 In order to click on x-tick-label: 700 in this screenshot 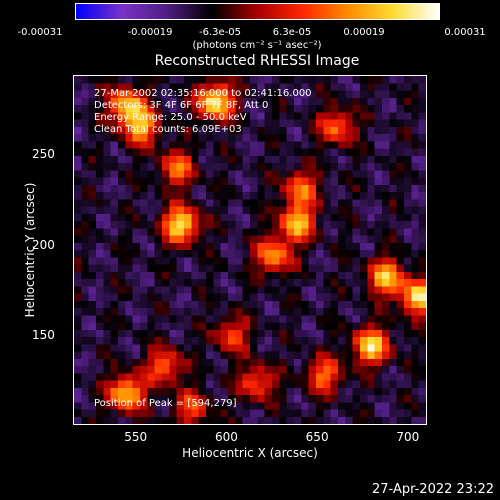, I will do `click(408, 437)`.